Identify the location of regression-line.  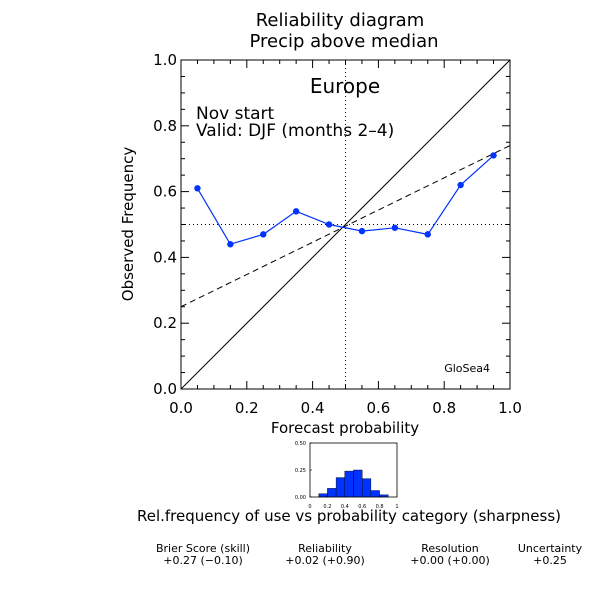
(345, 226).